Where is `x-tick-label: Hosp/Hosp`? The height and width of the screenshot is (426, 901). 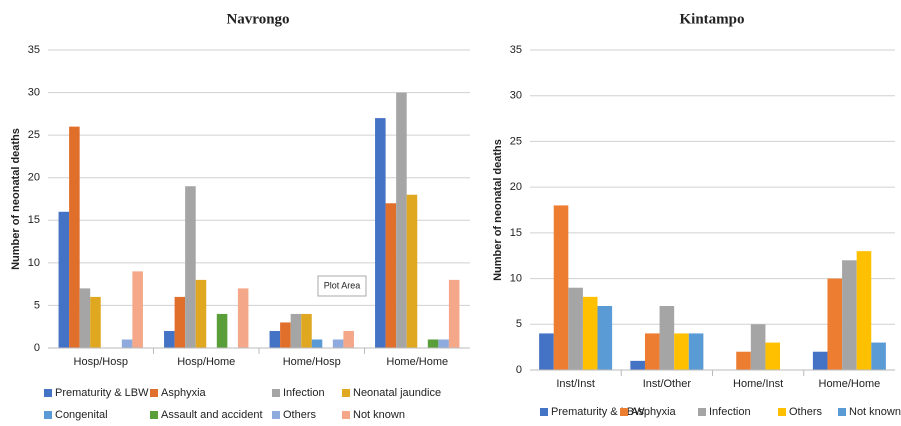
x-tick-label: Hosp/Hosp is located at coordinates (101, 362).